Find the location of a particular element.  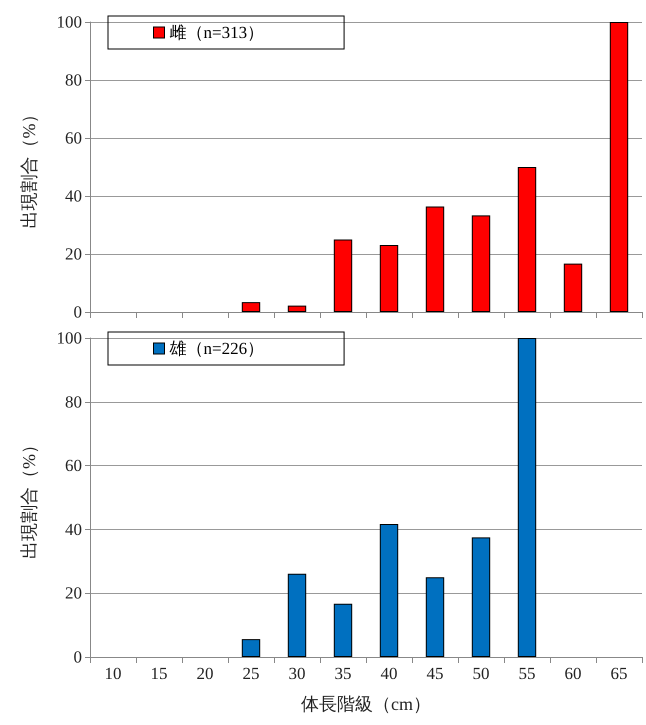

x-tick-label: 35 is located at coordinates (343, 673).